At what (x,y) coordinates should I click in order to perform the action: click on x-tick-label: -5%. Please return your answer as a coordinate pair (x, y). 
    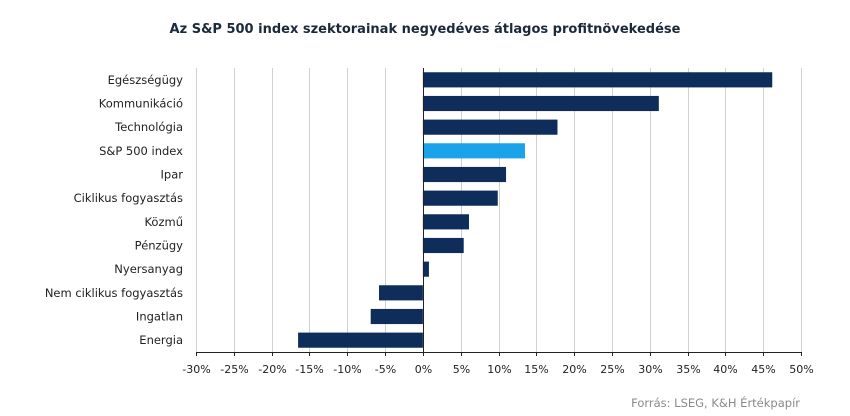
    Looking at the image, I should click on (385, 369).